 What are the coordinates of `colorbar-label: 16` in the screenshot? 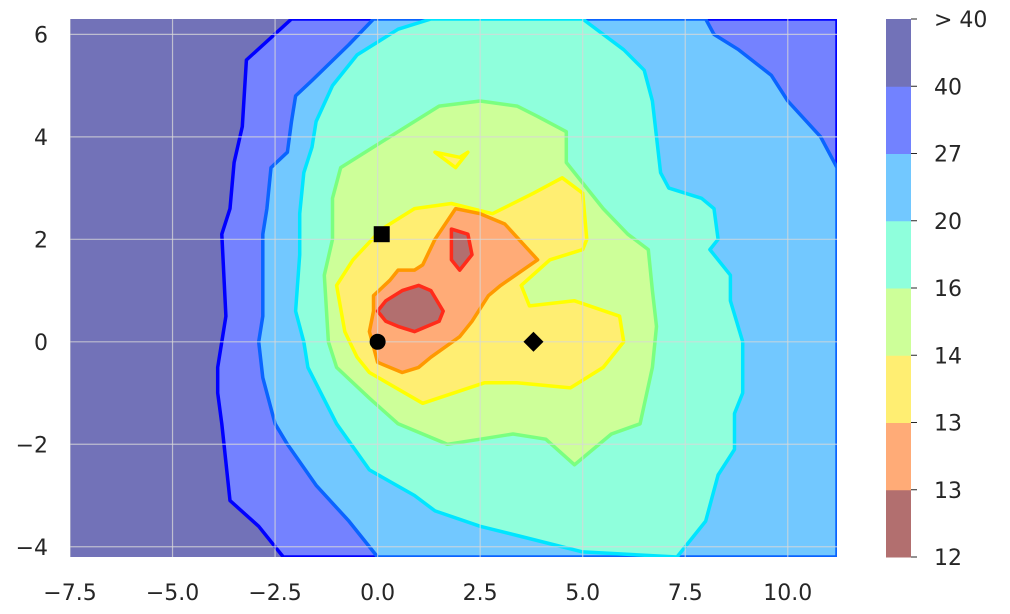 It's located at (948, 289).